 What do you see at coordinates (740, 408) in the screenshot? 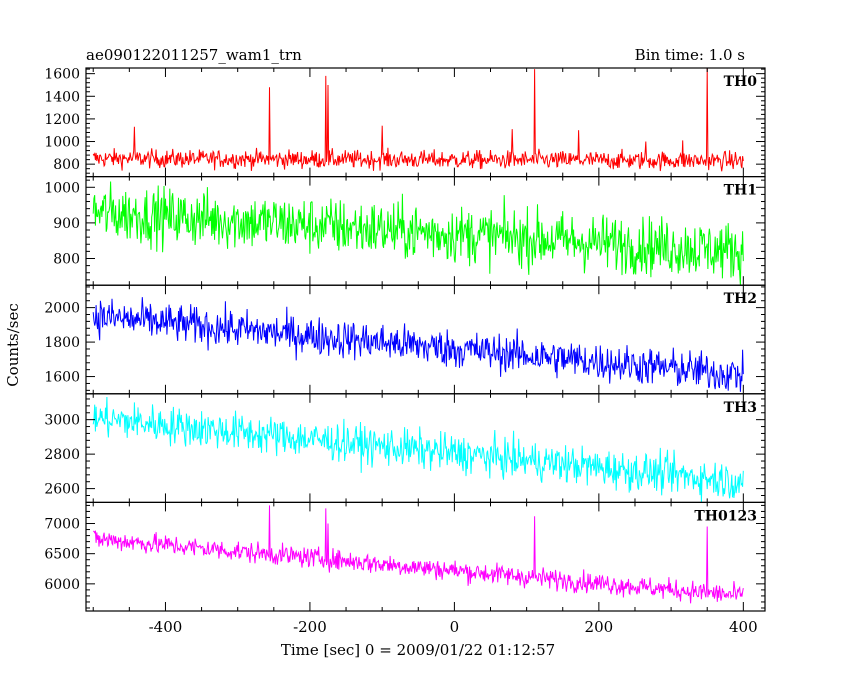
I see `panel-label-th3: TH3` at bounding box center [740, 408].